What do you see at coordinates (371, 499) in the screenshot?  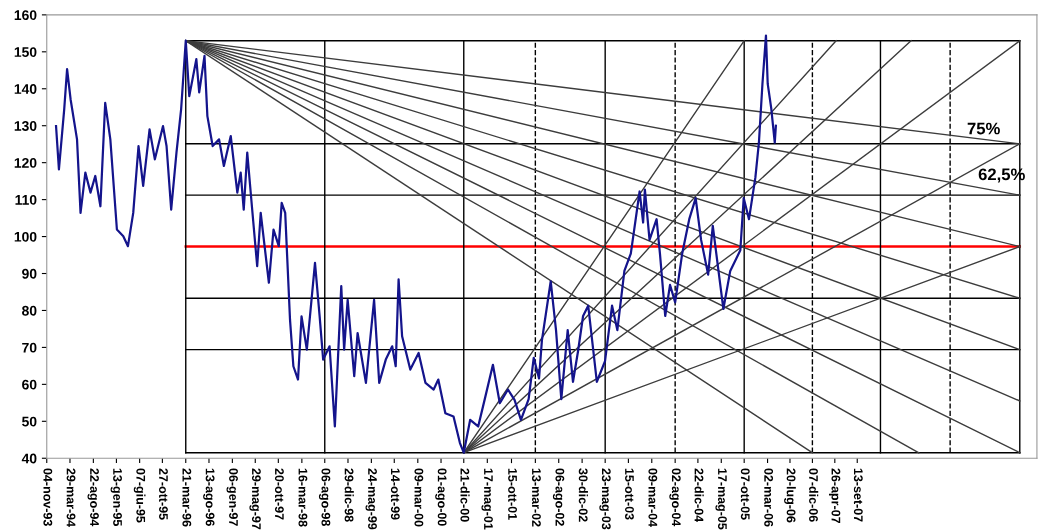 I see `x-tick-label: 24-mag-99` at bounding box center [371, 499].